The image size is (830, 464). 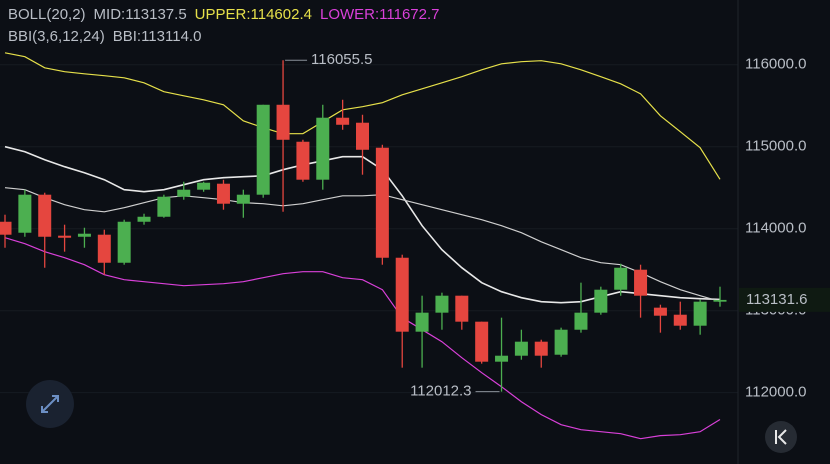 What do you see at coordinates (47, 14) in the screenshot?
I see `legend-group: BOLL(20,2)` at bounding box center [47, 14].